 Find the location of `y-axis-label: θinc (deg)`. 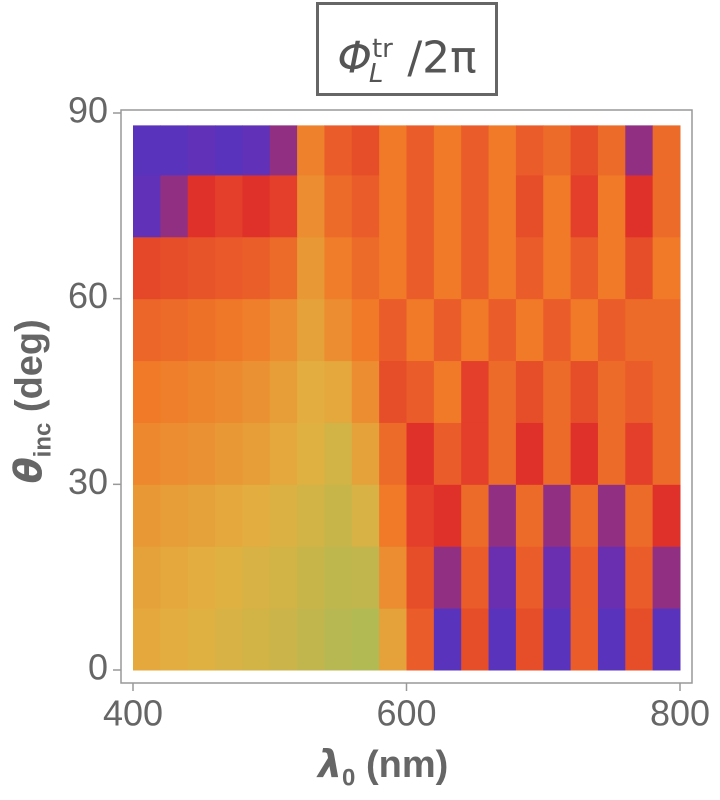

y-axis-label: θinc (deg) is located at coordinates (32, 401).